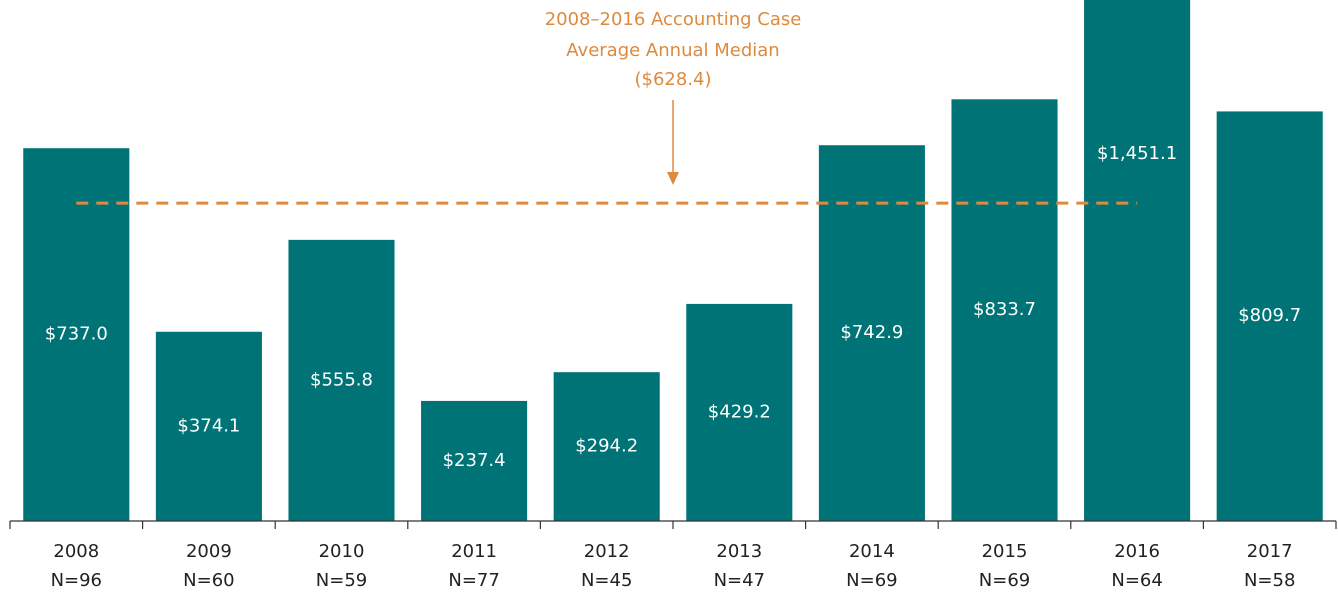  What do you see at coordinates (342, 551) in the screenshot?
I see `x-tick-label: 2010` at bounding box center [342, 551].